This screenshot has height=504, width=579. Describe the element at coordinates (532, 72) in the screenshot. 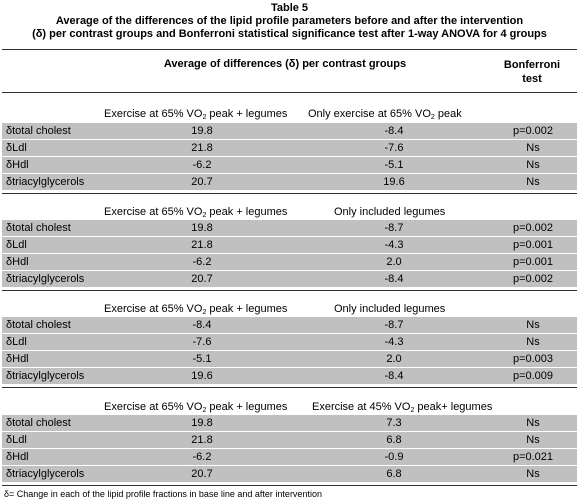

I see `column-header-bonferroni: Bonferroni test` at that location.